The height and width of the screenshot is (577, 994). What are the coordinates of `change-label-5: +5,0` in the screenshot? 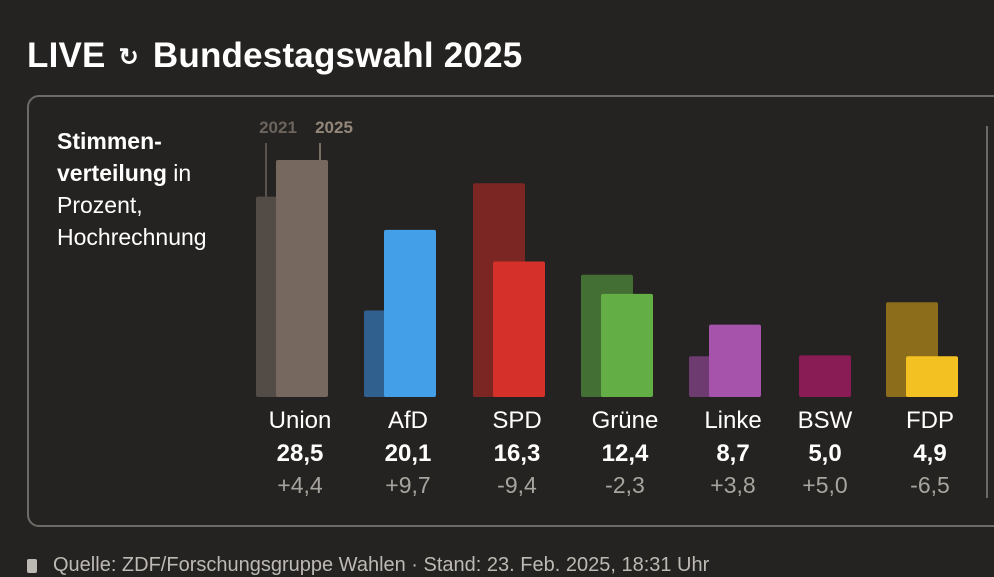 It's located at (824, 485).